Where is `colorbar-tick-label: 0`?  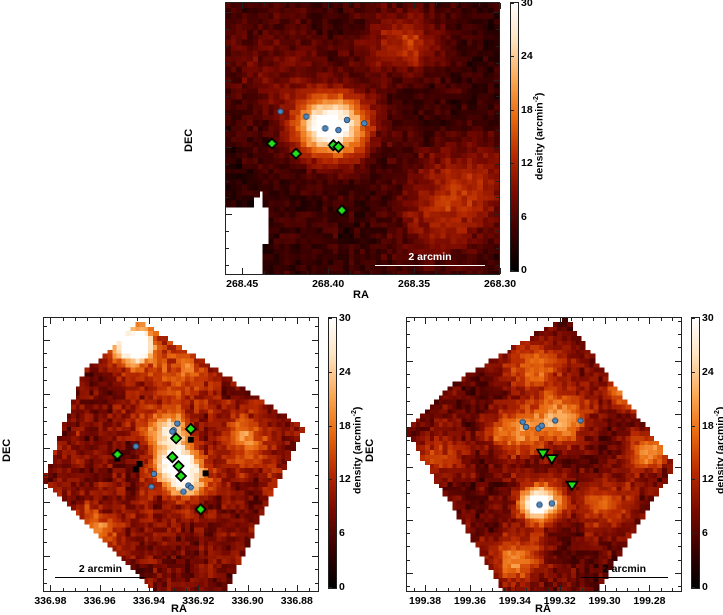 colorbar-tick-label: 0 is located at coordinates (524, 270).